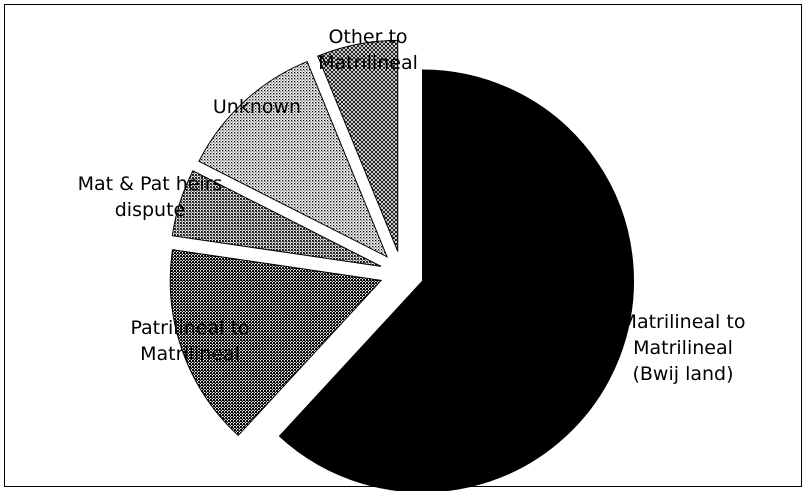 Image resolution: width=808 pixels, height=491 pixels. I want to click on slice-label: Mat & Pat heirs dispute, so click(150, 197).